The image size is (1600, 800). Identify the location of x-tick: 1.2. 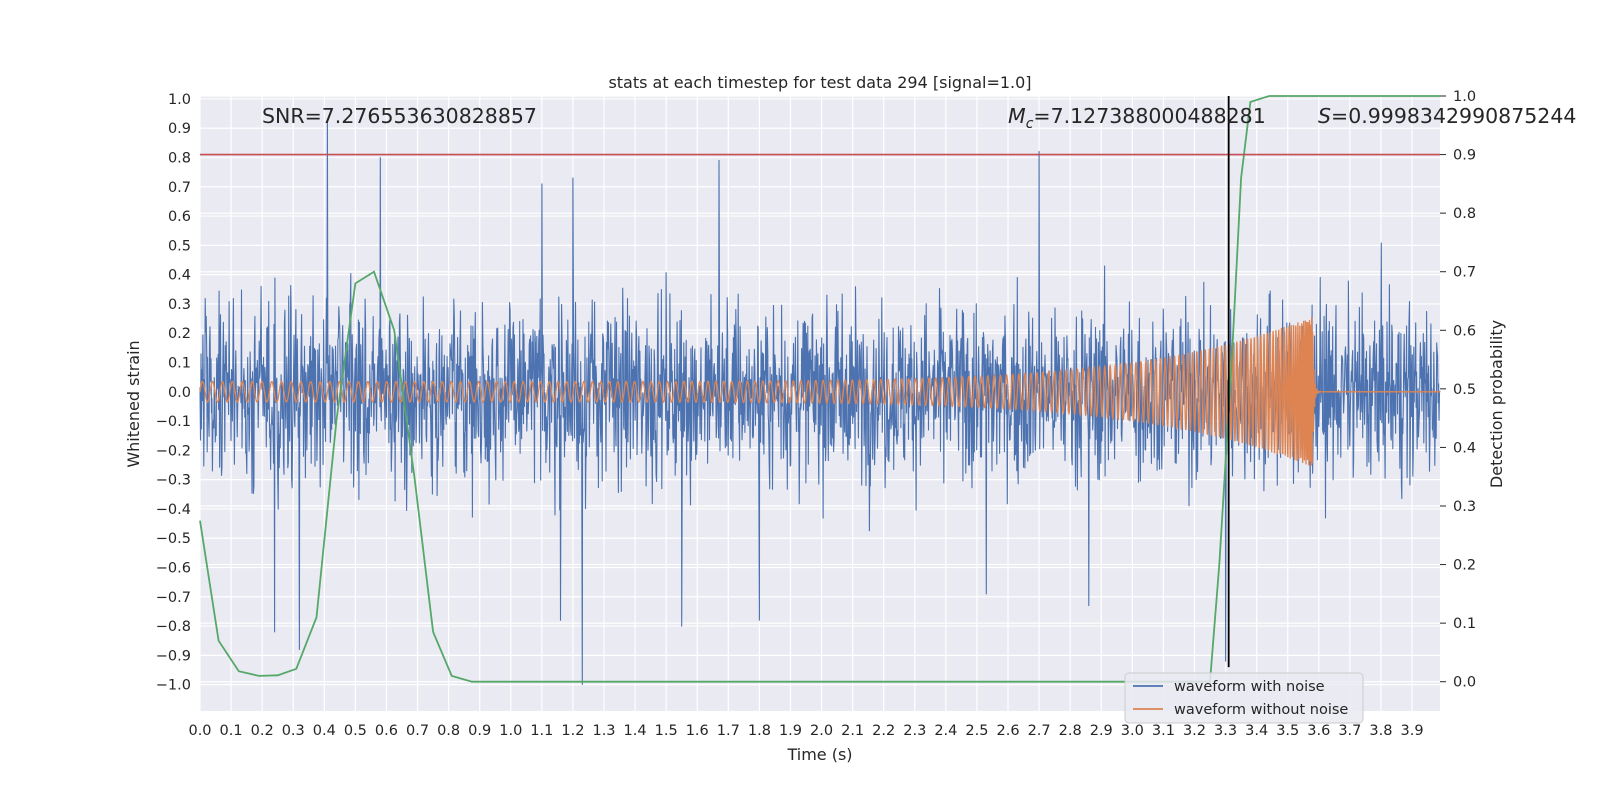
(572, 731).